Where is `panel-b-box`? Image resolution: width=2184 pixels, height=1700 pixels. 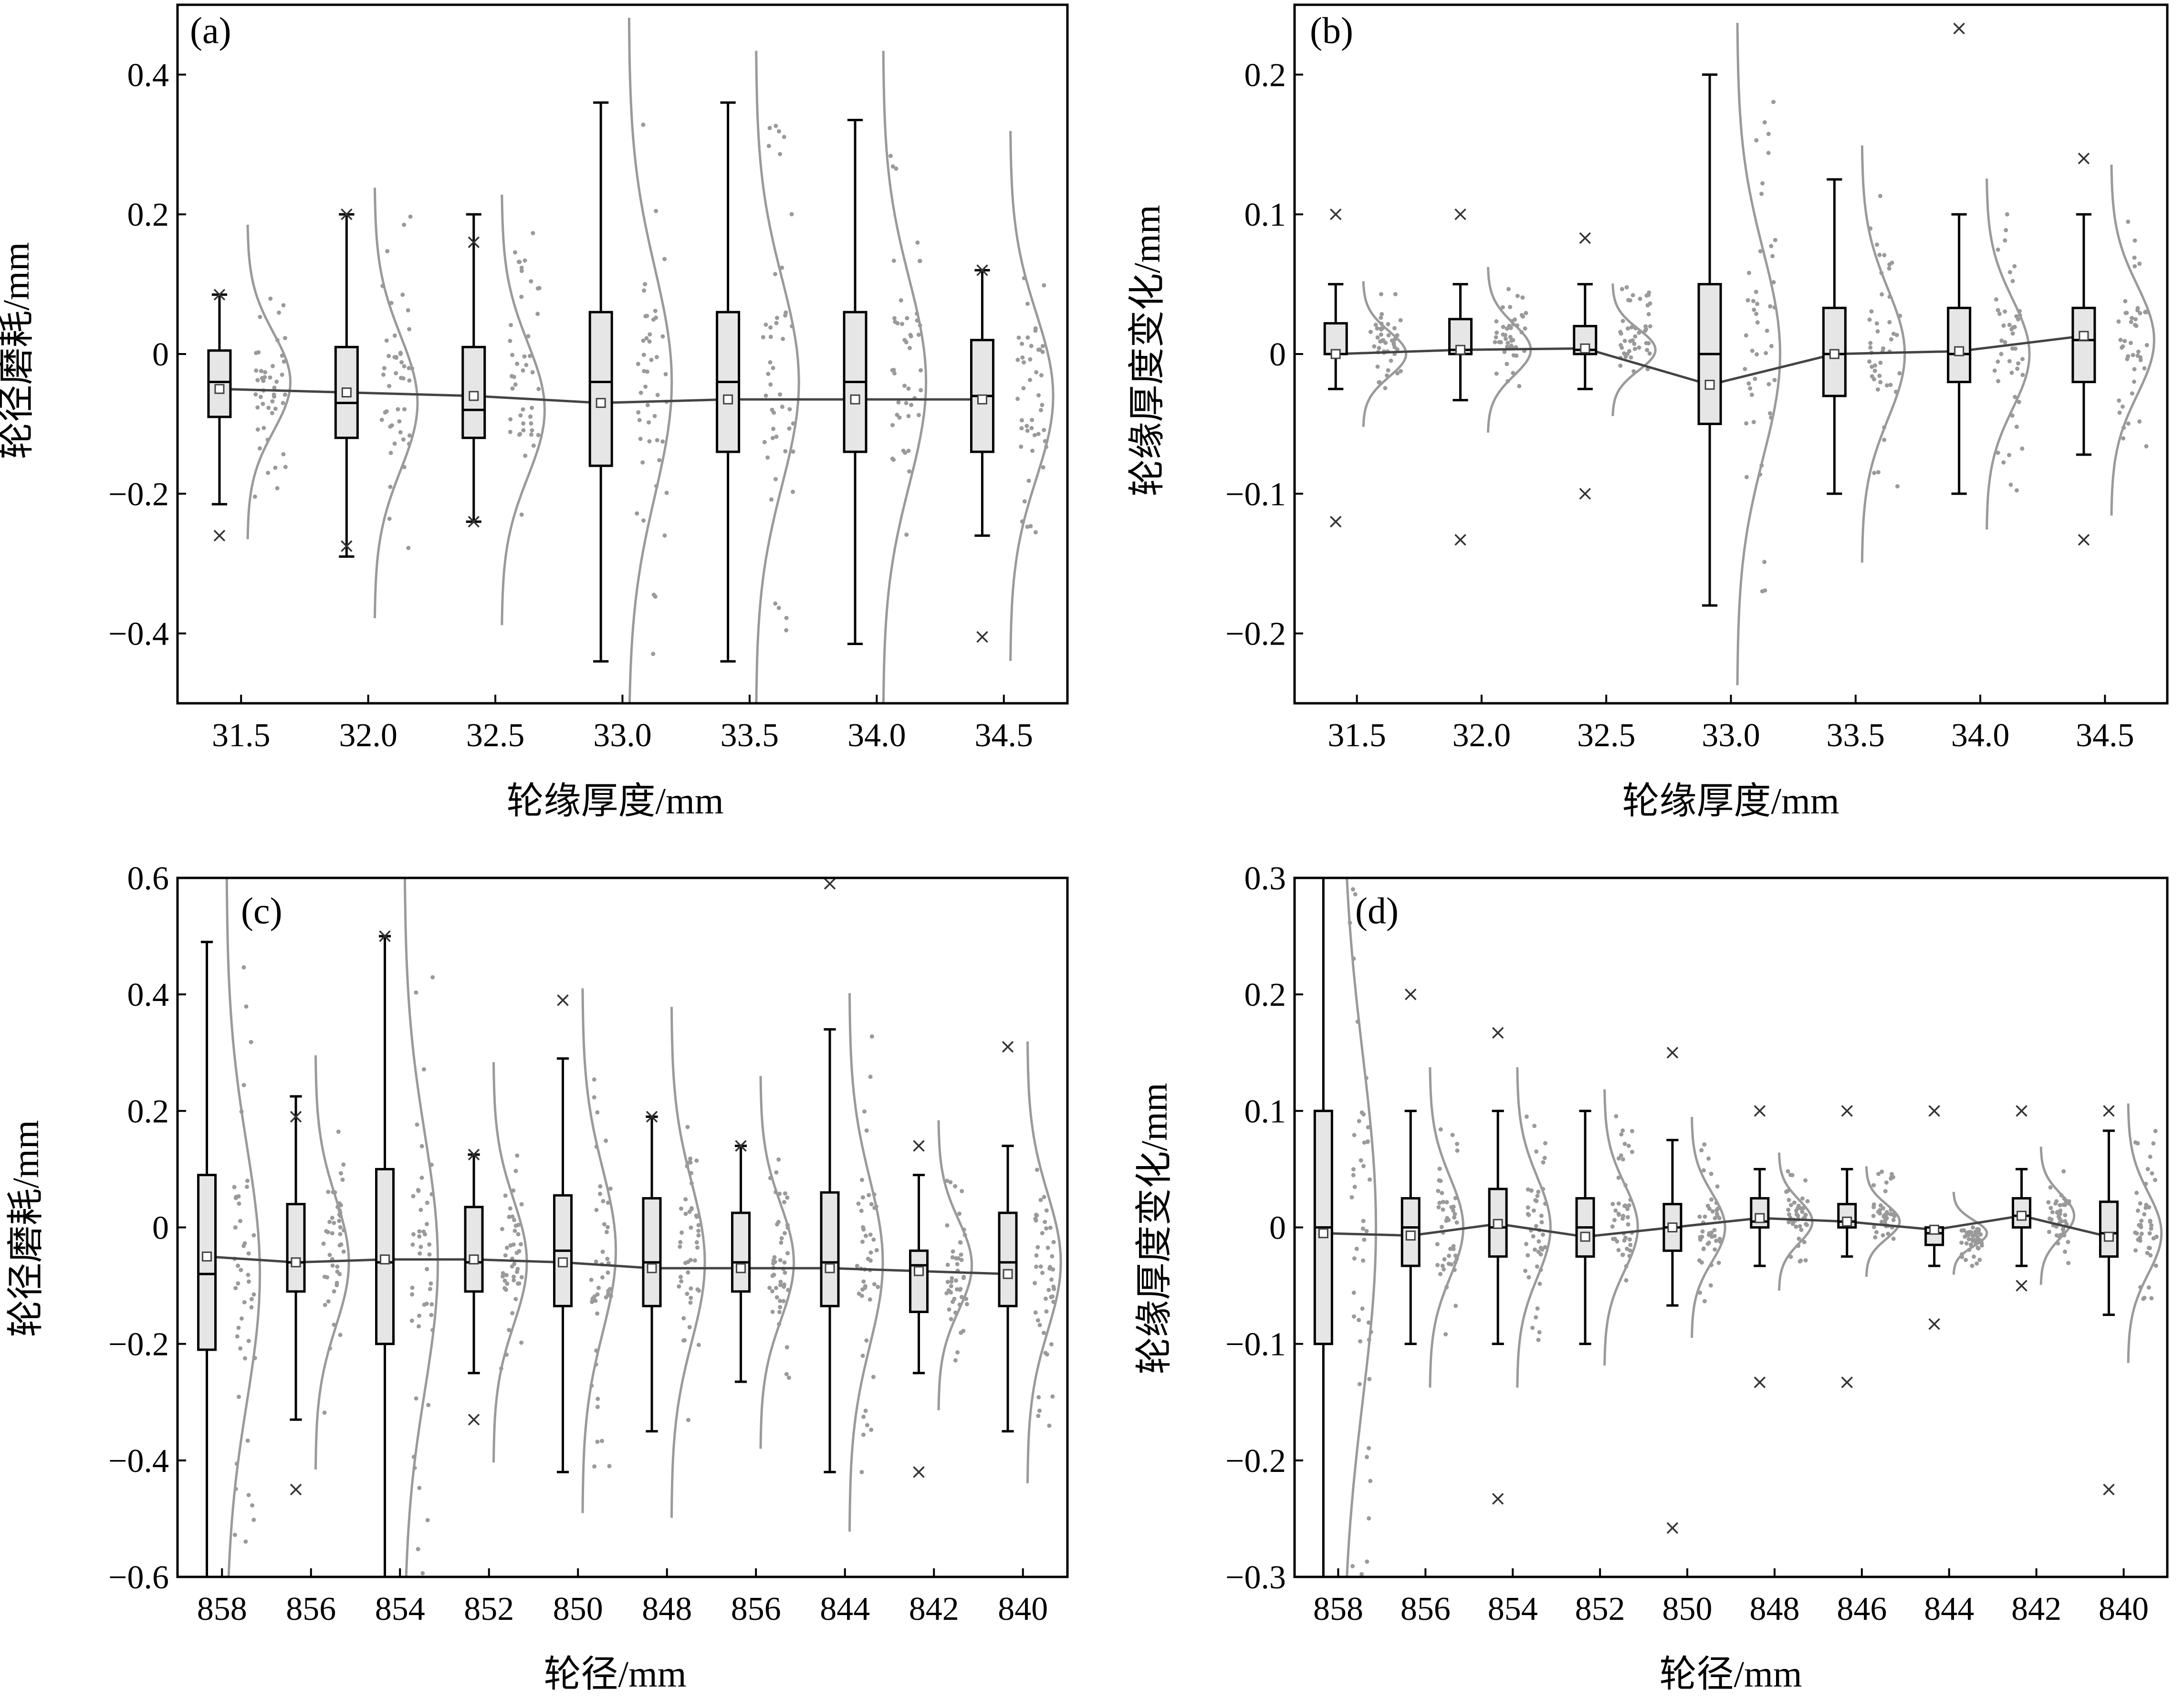
panel-b-box is located at coordinates (1461, 336).